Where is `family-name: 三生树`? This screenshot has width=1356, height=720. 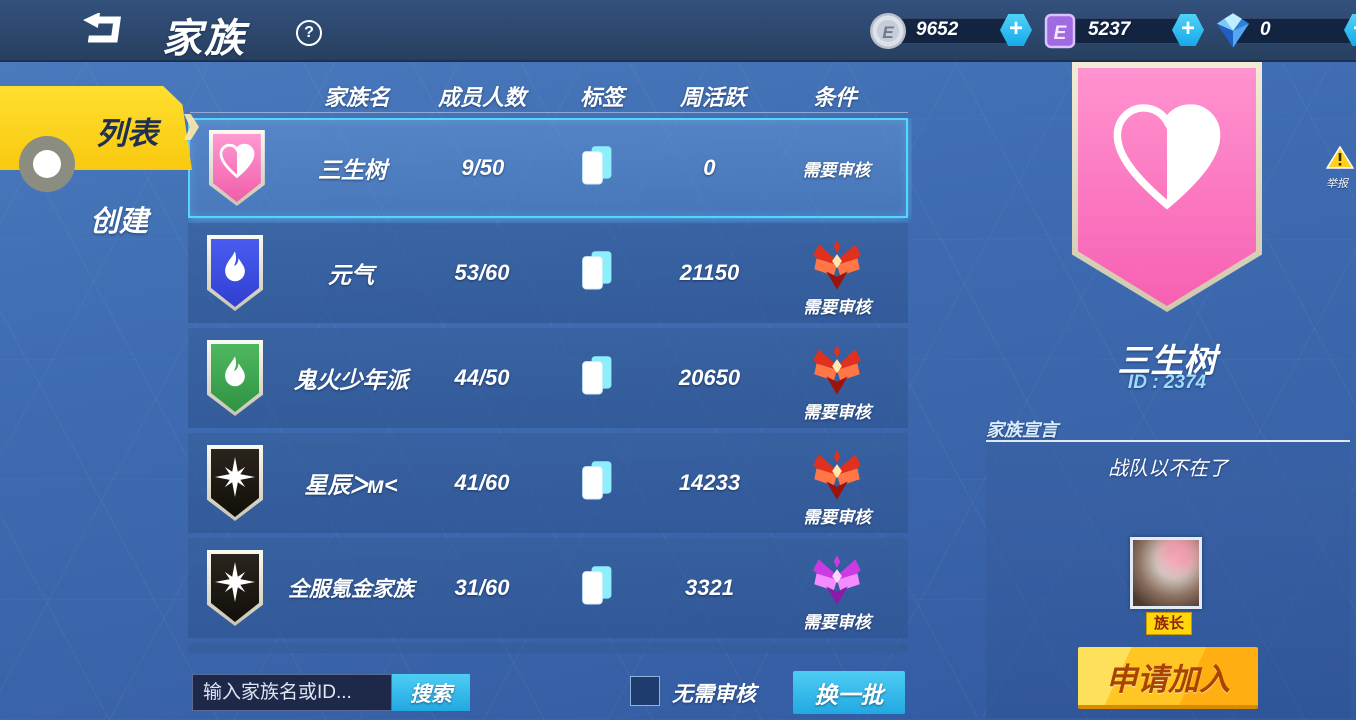 family-name: 三生树 is located at coordinates (352, 170).